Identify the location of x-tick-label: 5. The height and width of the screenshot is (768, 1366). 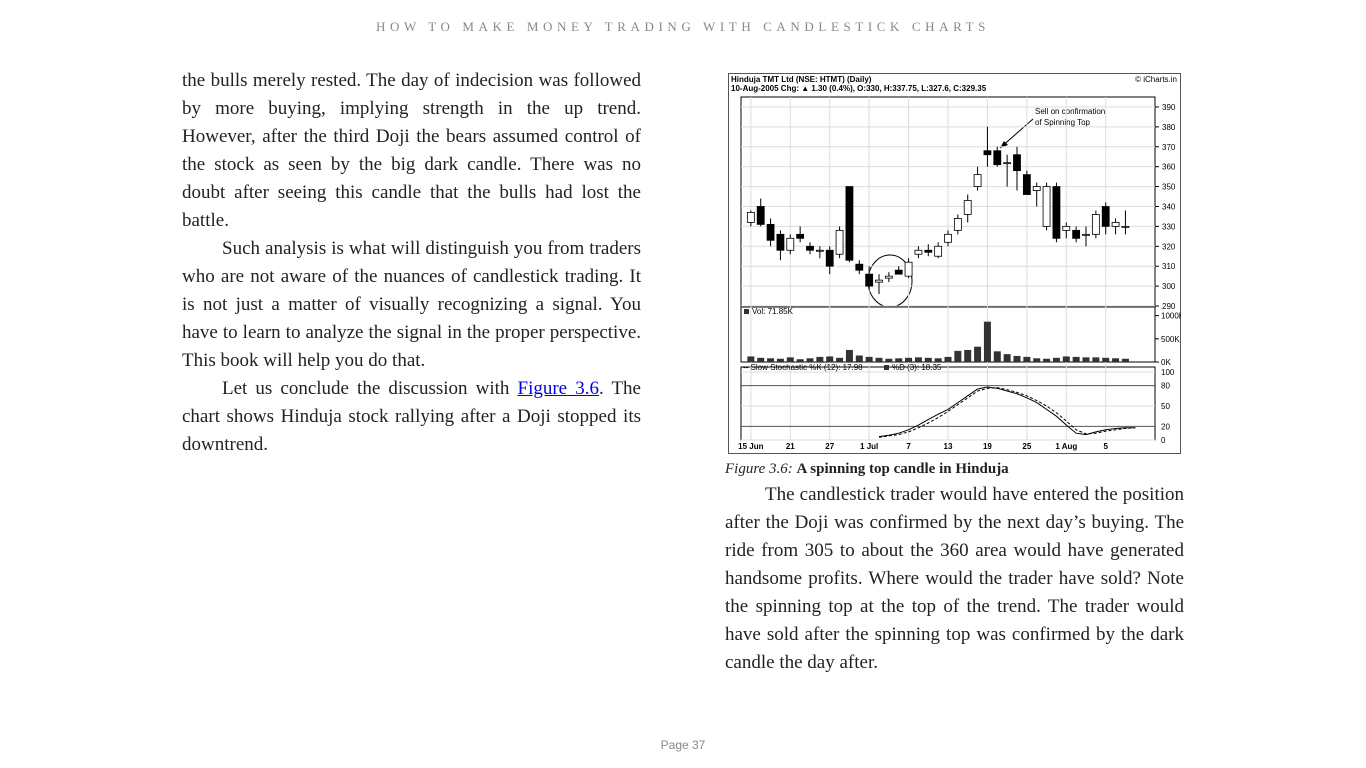
(1105, 446).